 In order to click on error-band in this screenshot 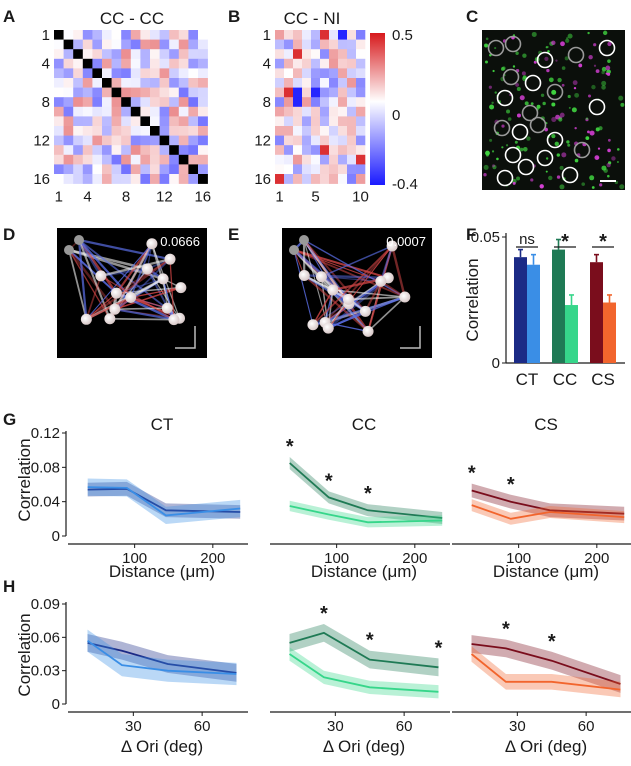, I will do `click(164, 500)`.